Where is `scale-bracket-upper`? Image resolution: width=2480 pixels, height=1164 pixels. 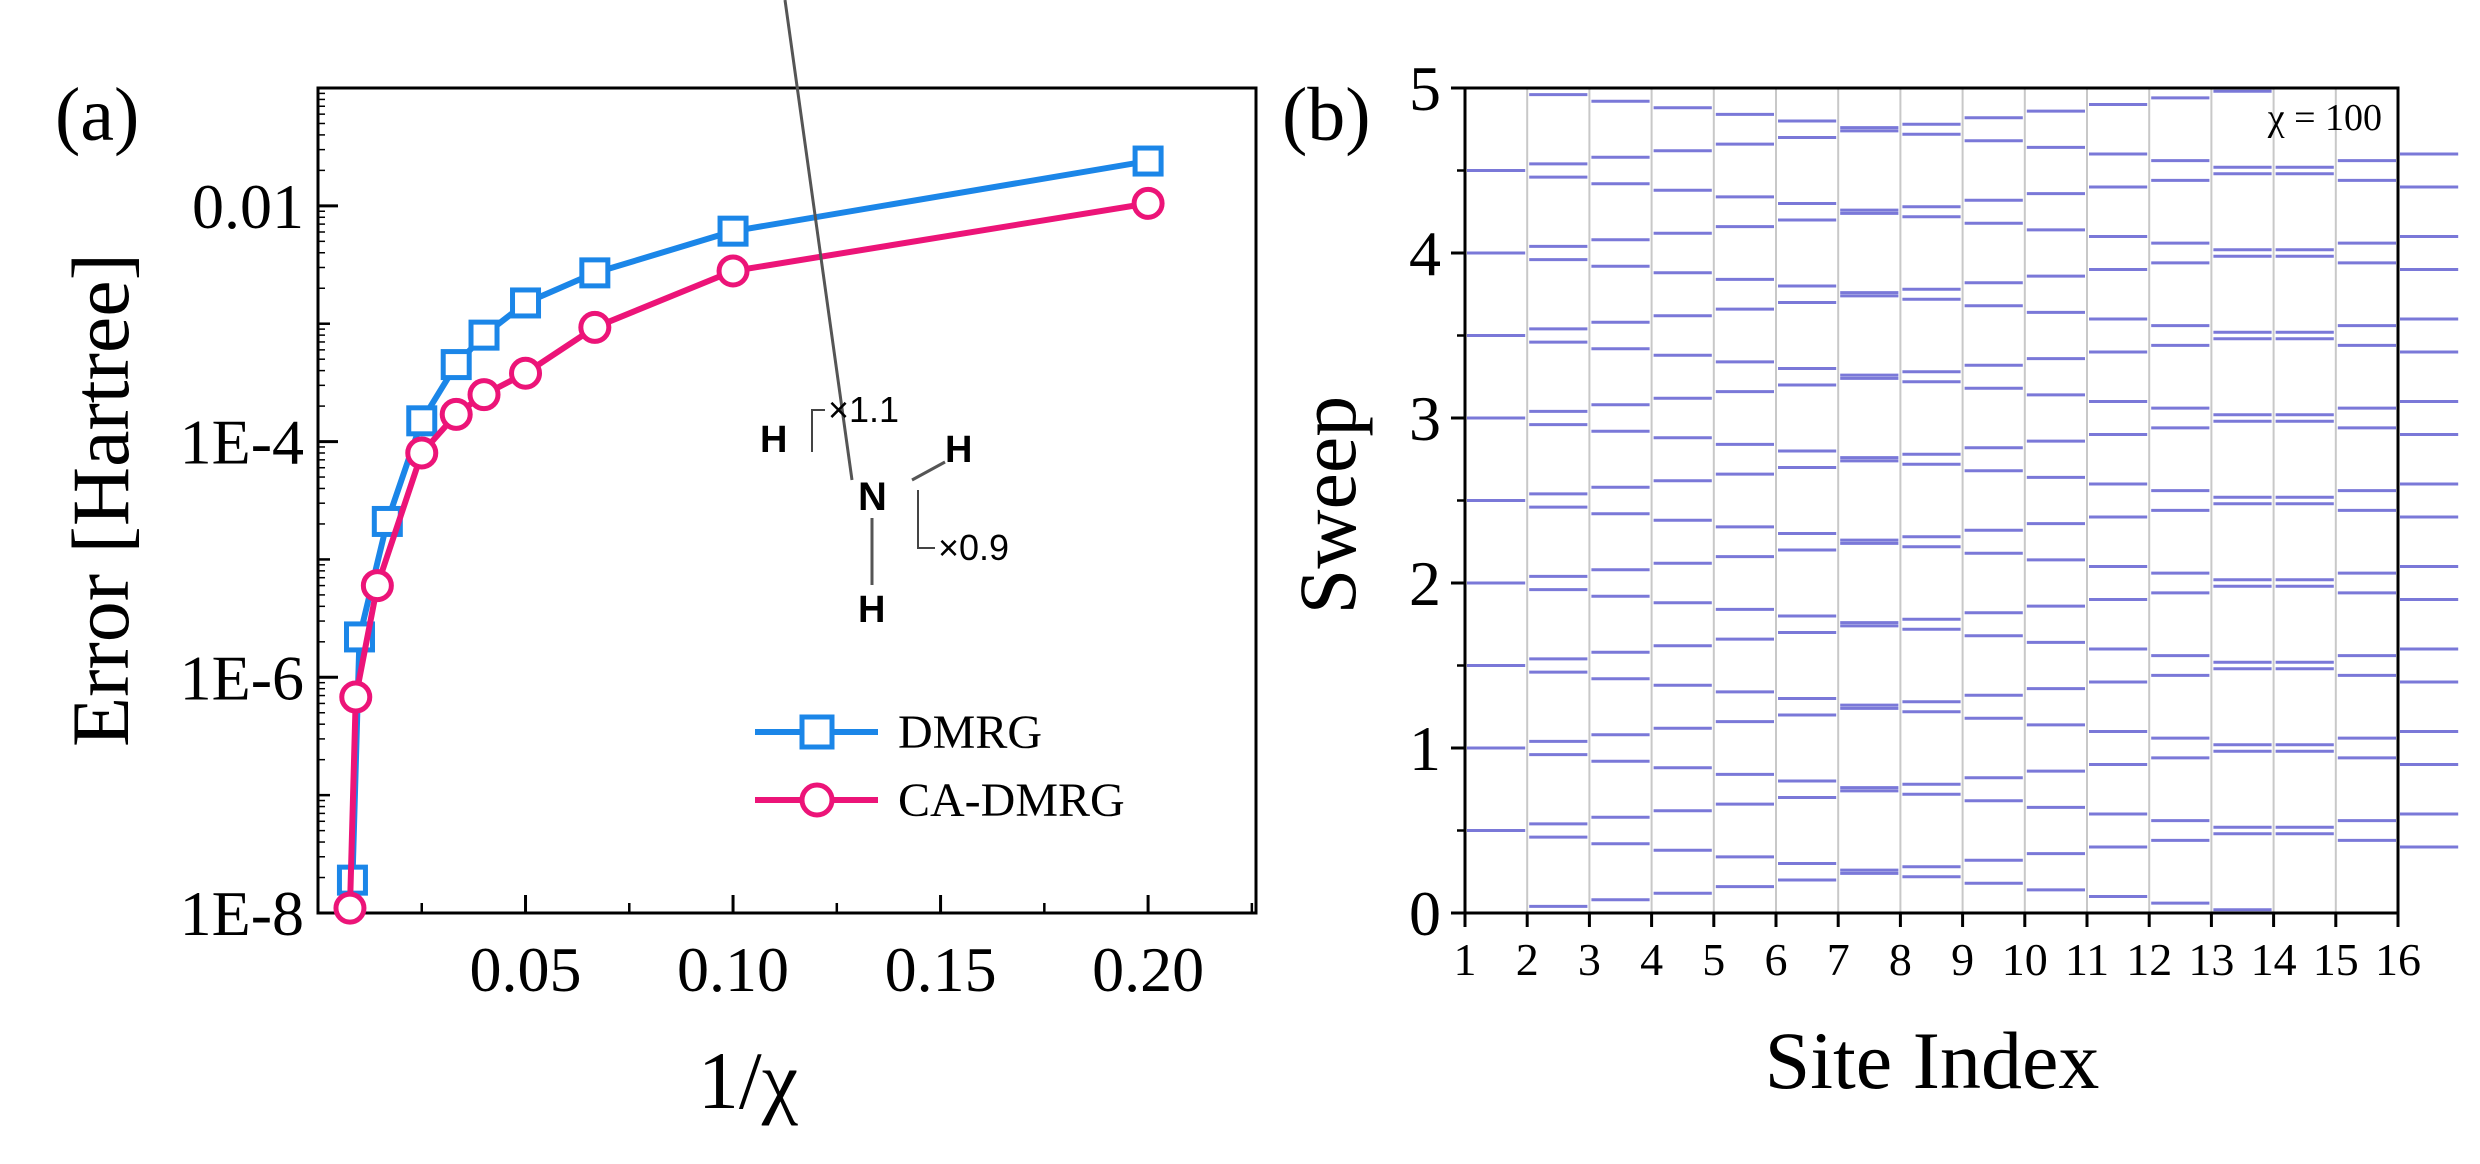 scale-bracket-upper is located at coordinates (818, 430).